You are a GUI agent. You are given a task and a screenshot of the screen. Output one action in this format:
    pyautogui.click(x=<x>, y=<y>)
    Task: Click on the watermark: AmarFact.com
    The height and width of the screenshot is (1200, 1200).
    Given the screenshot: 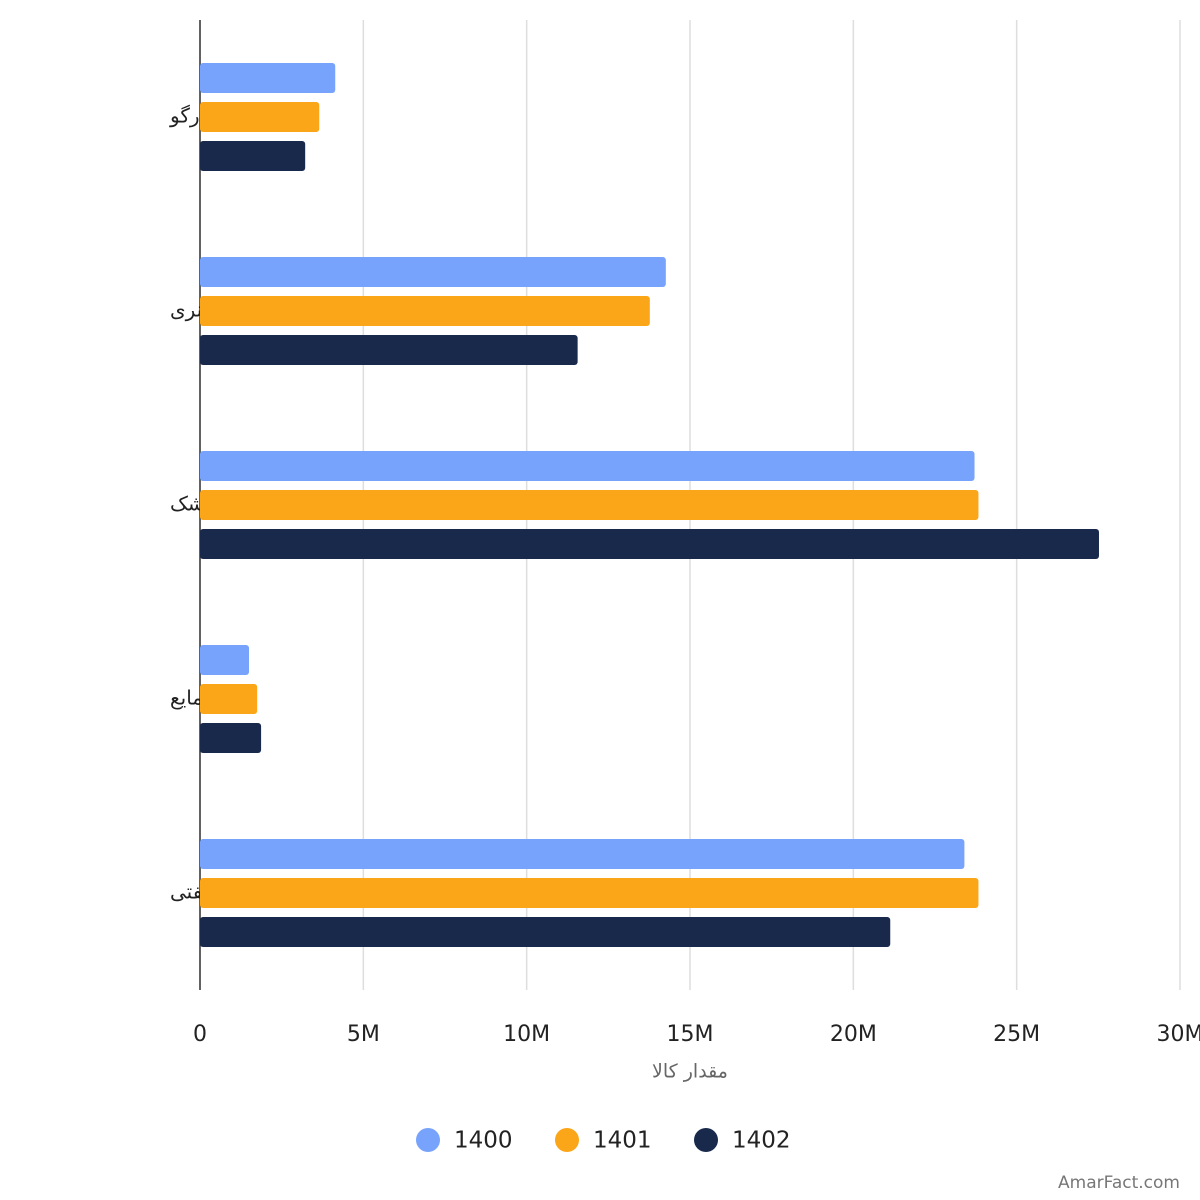 What is the action you would take?
    pyautogui.click(x=1119, y=1183)
    